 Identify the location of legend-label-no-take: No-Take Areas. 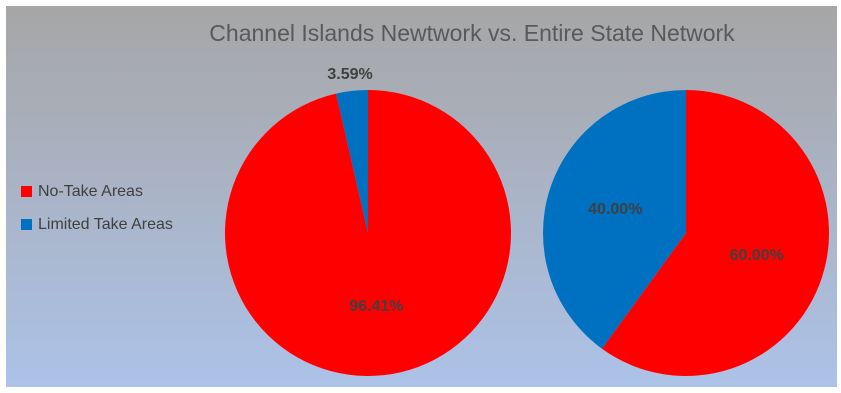
(90, 191).